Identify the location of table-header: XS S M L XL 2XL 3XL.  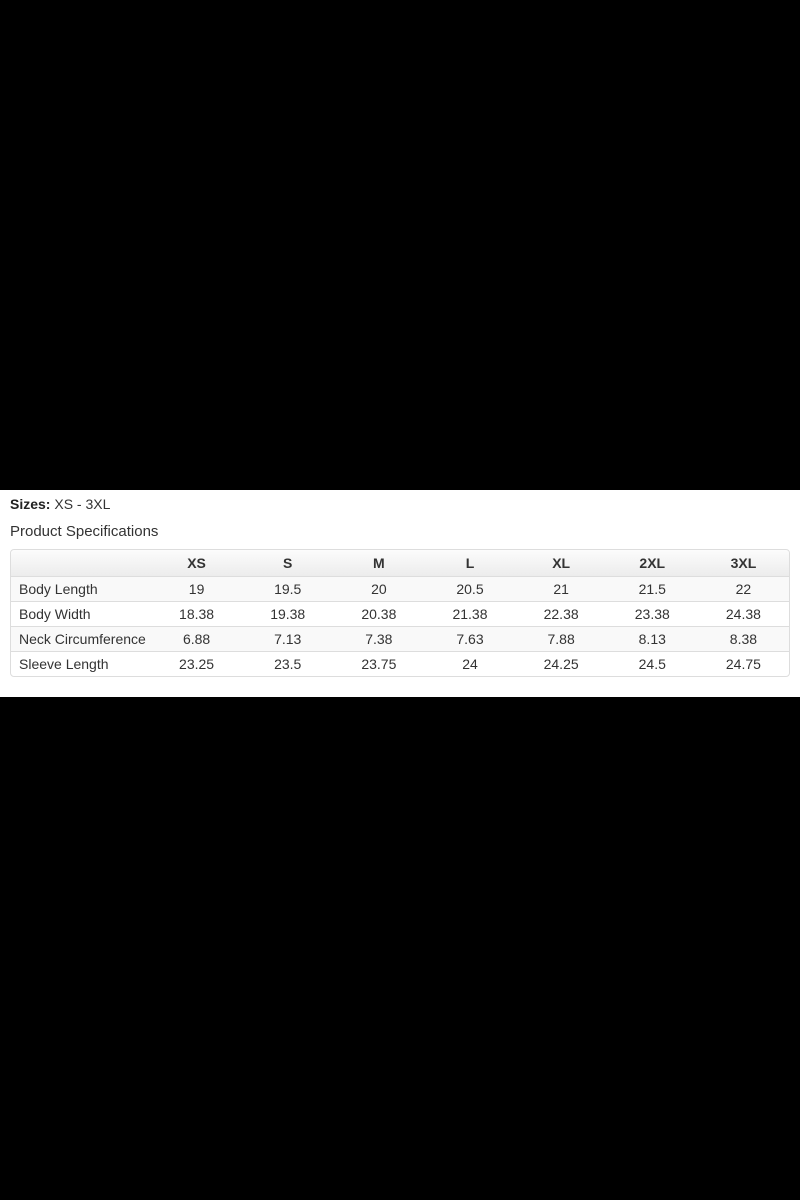
(400, 563).